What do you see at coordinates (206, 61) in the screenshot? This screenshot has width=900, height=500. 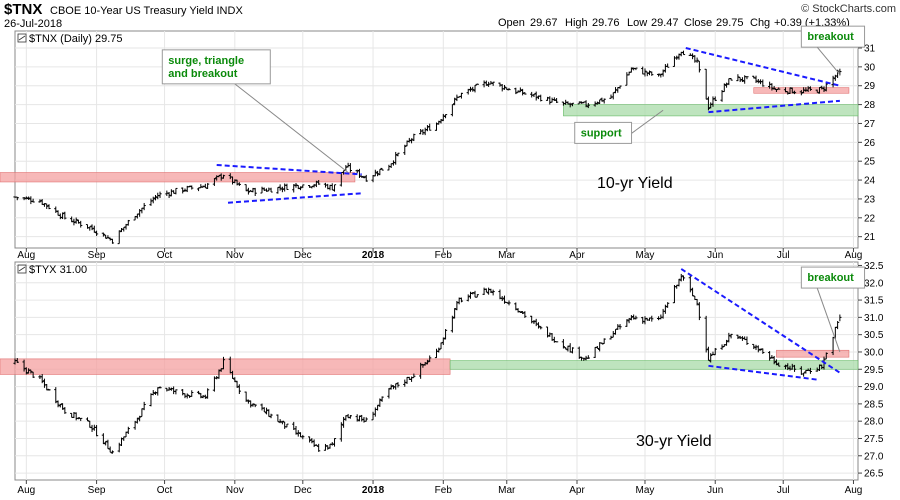 I see `callout-text: surge, triangle` at bounding box center [206, 61].